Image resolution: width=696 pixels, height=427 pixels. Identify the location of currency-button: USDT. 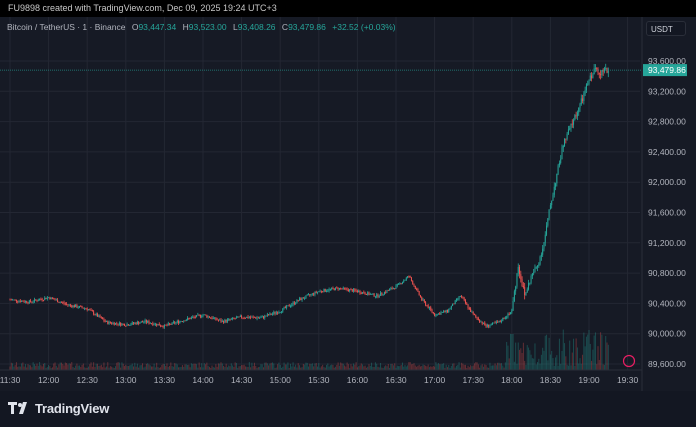
(666, 28).